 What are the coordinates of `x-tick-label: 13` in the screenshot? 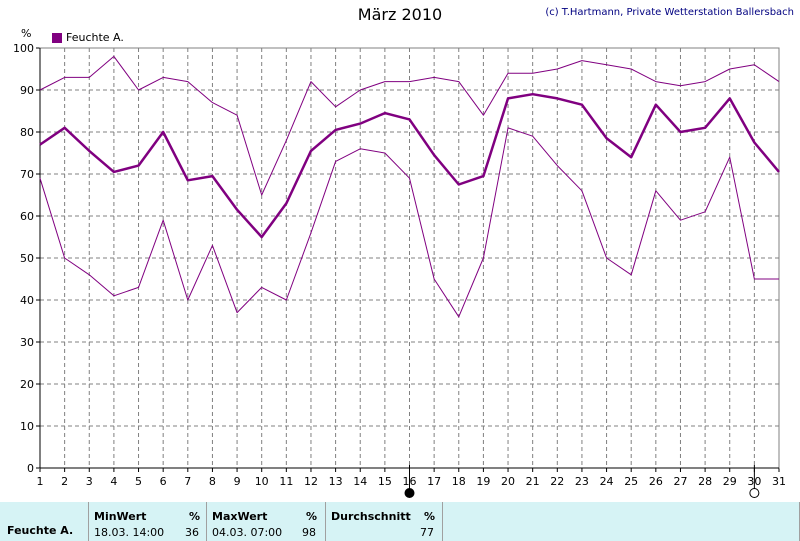 It's located at (336, 481).